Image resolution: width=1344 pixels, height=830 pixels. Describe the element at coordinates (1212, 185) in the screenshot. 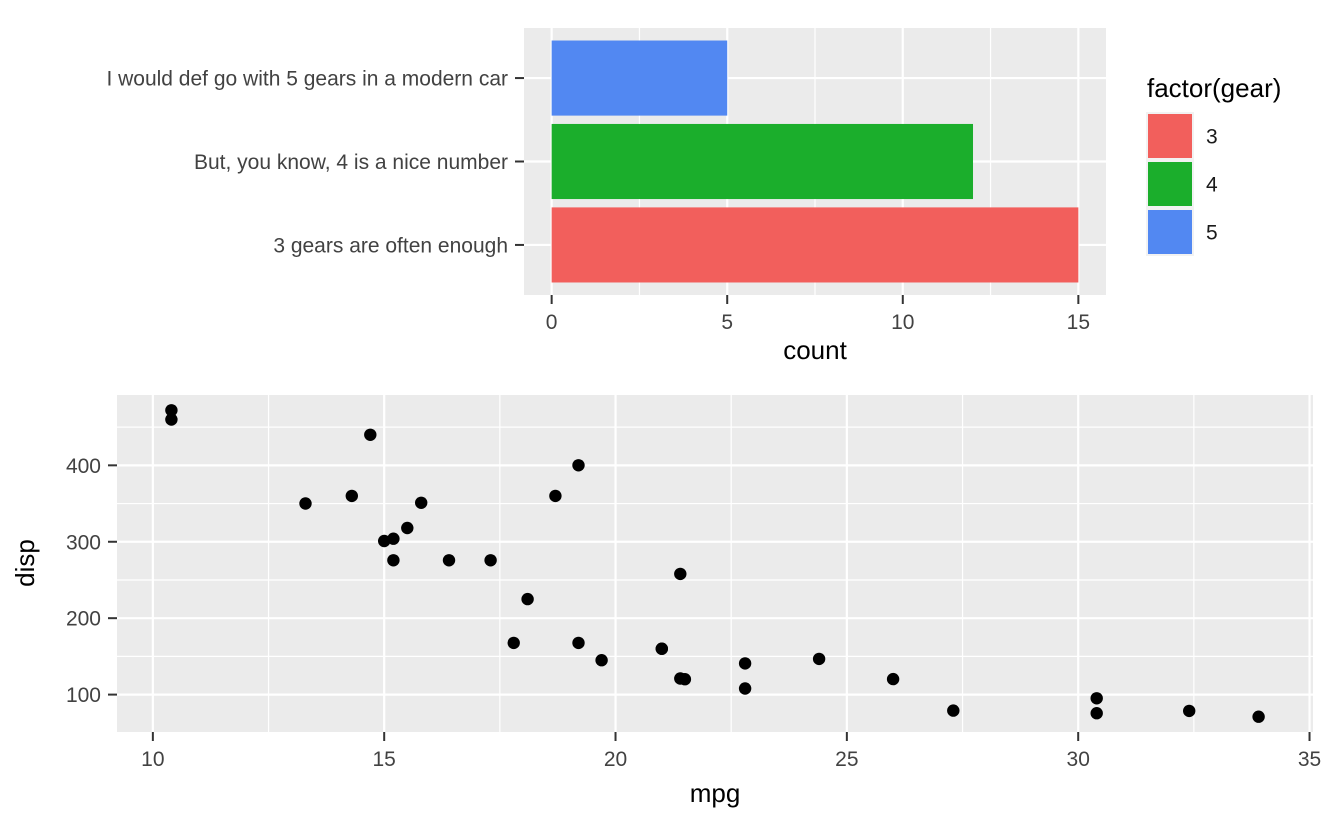

I see `legend-label: 4` at that location.